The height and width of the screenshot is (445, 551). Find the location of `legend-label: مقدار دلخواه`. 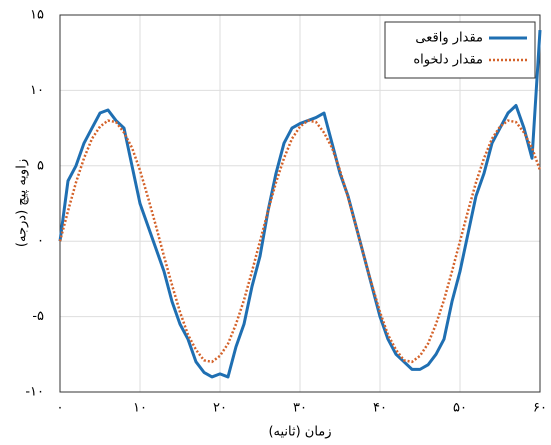

legend-label: مقدار دلخواه is located at coordinates (448, 60).